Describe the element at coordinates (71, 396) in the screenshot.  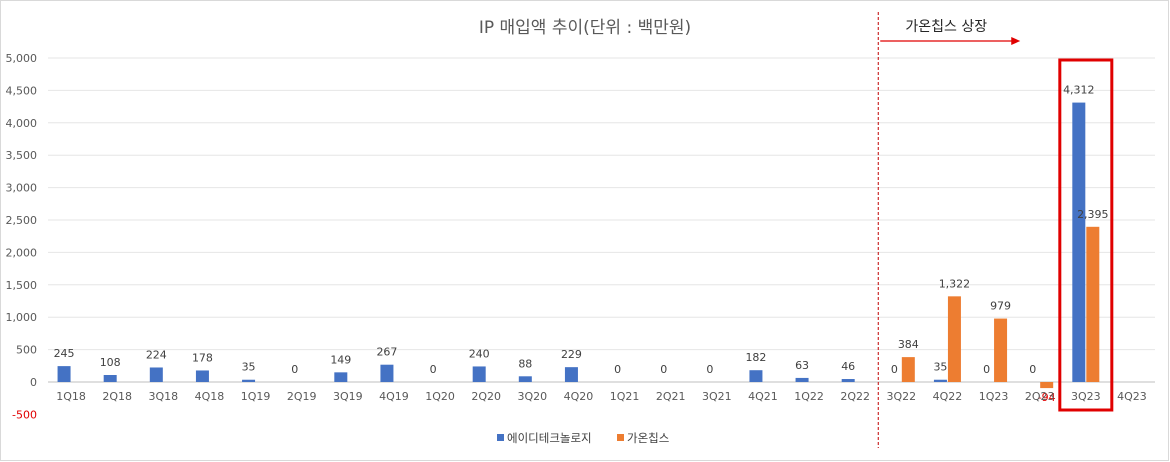
I see `x-tick-label-1q18: 1Q18` at that location.